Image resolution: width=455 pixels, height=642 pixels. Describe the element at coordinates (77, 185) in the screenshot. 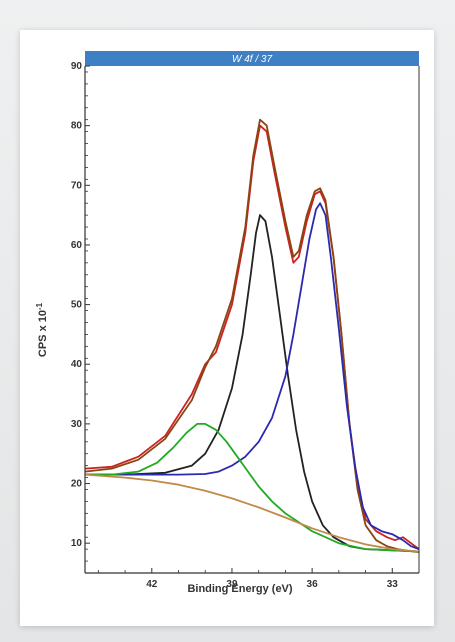

I see `y-tick-label: 70` at that location.